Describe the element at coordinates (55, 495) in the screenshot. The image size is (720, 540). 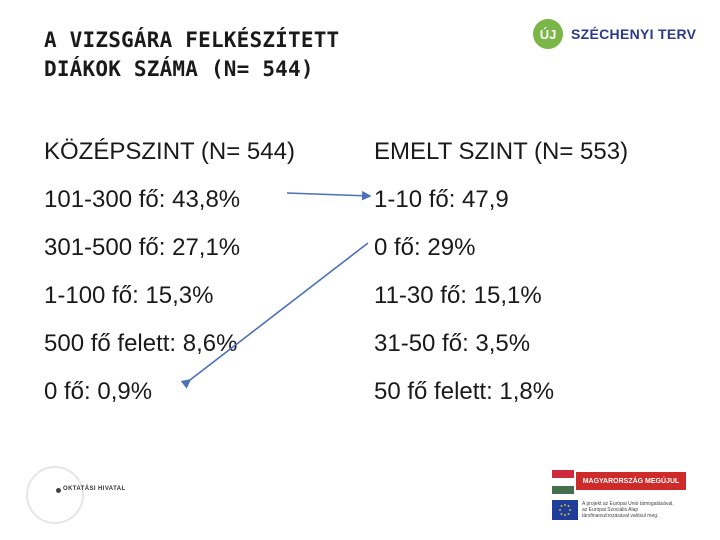
I see `logo-ring-icon` at that location.